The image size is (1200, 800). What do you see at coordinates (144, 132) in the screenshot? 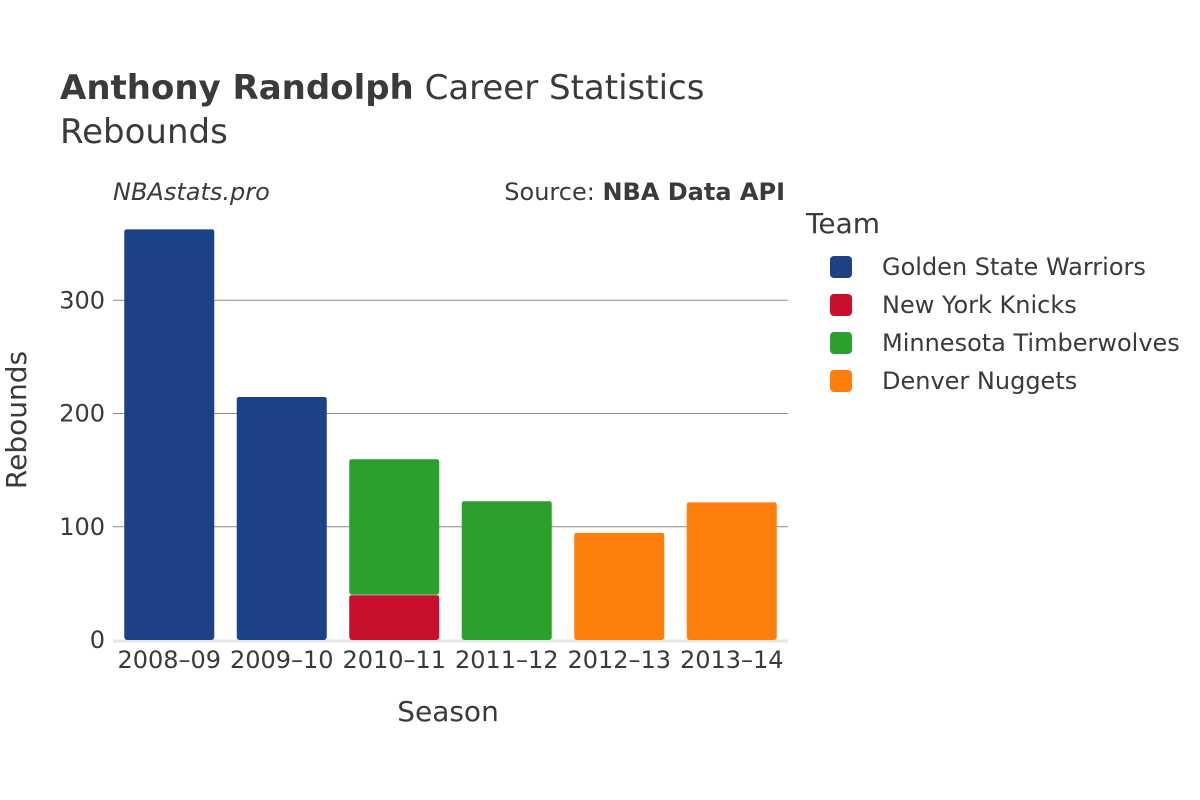
I see `chart-subtitle: Rebounds` at bounding box center [144, 132].